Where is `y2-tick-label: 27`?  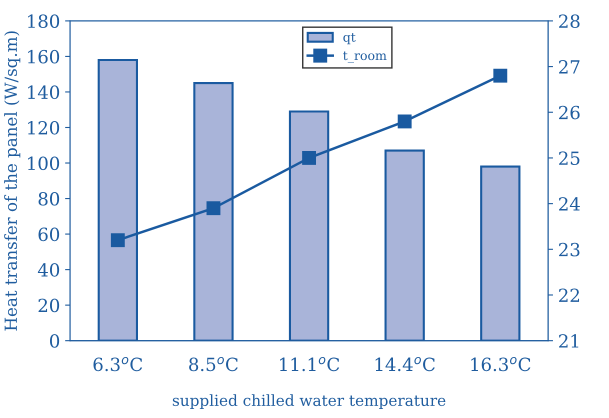 y2-tick-label: 27 is located at coordinates (569, 67).